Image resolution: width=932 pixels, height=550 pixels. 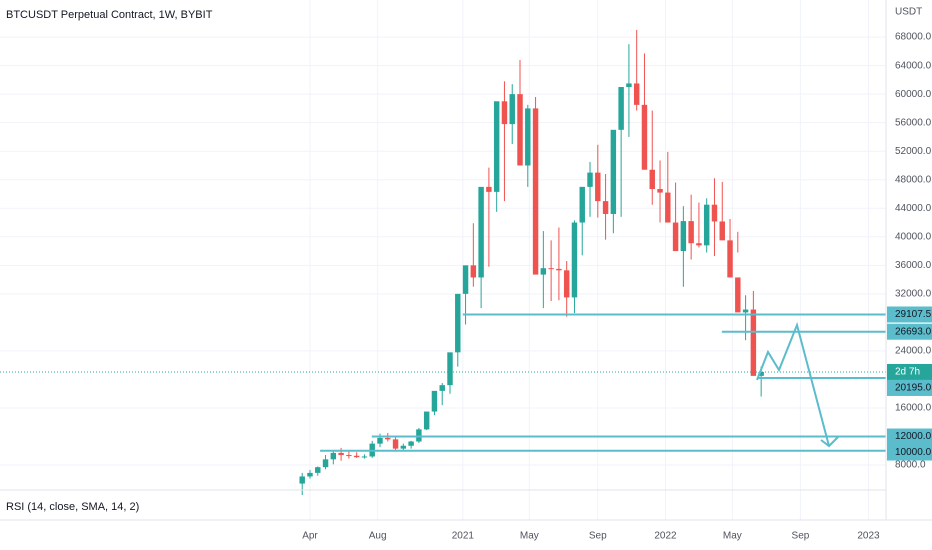 I want to click on y-tick-label: 16000.0, so click(x=913, y=408).